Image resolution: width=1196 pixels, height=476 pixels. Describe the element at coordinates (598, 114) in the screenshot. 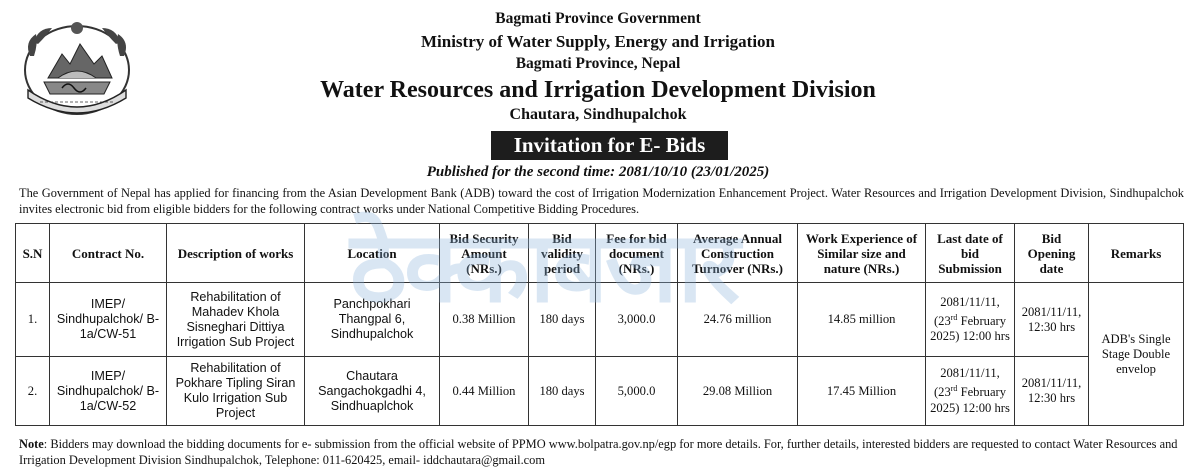

I see `office-location: Chautara, Sindhupalchok` at that location.